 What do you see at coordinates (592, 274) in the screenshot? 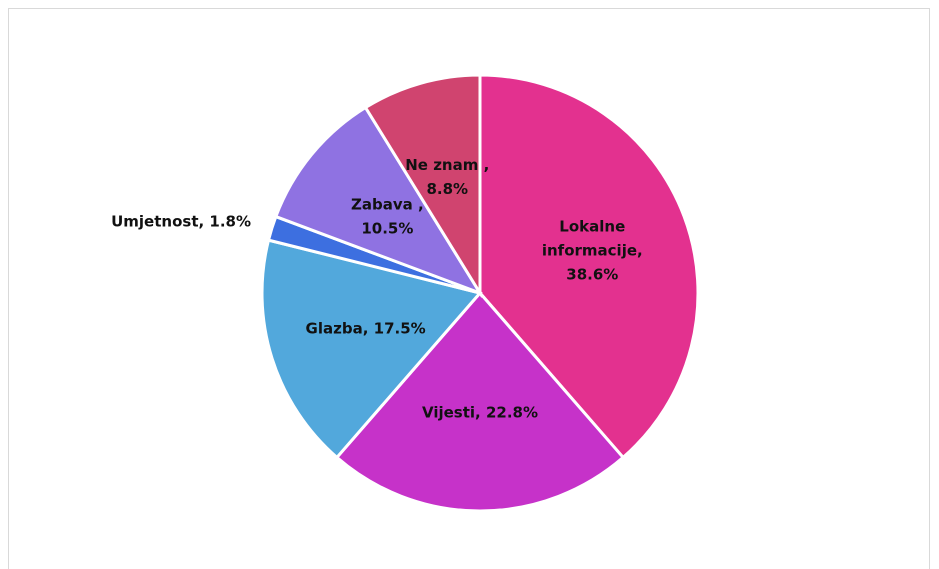
I see `data-label: 38.6%` at bounding box center [592, 274].